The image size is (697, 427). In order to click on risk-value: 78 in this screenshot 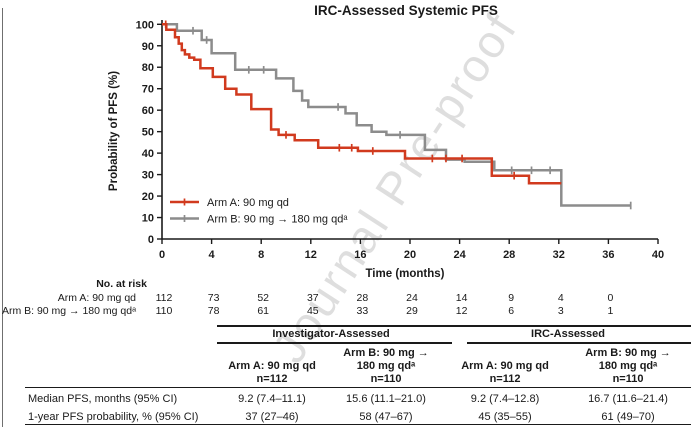, I will do `click(214, 311)`.